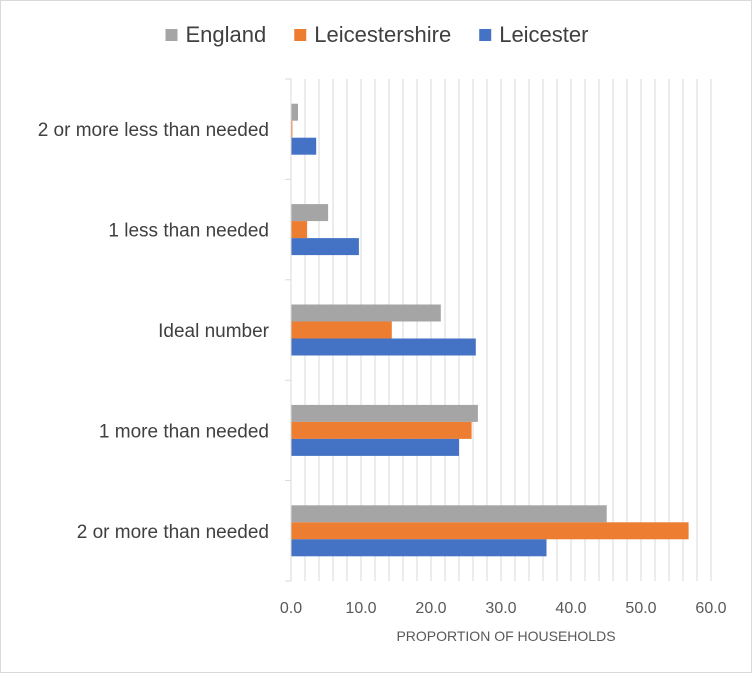 The height and width of the screenshot is (673, 752). I want to click on legend-item-leicester: Leicester, so click(533, 34).